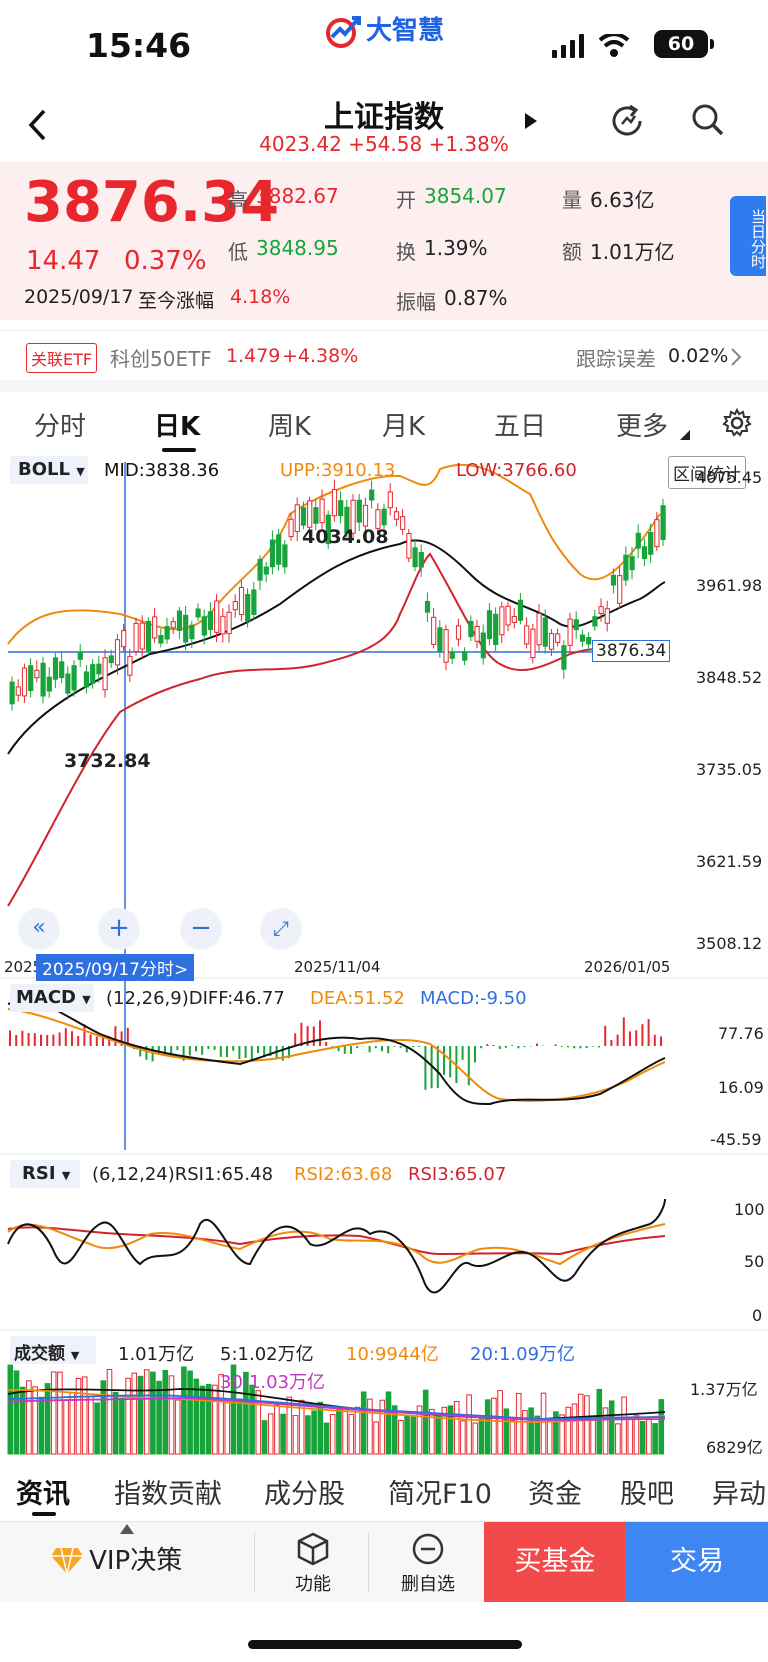 Image resolution: width=768 pixels, height=1662 pixels. What do you see at coordinates (281, 929) in the screenshot?
I see `fullscreen-icon: ⤢` at bounding box center [281, 929].